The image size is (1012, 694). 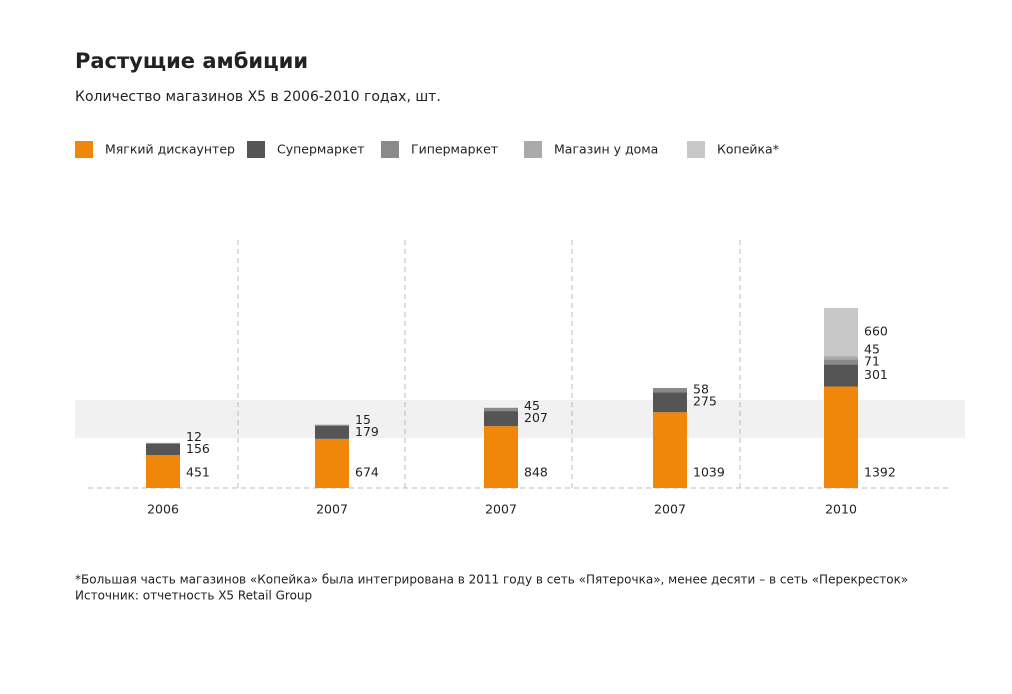 What do you see at coordinates (709, 472) in the screenshot?
I see `value-label: 1039` at bounding box center [709, 472].